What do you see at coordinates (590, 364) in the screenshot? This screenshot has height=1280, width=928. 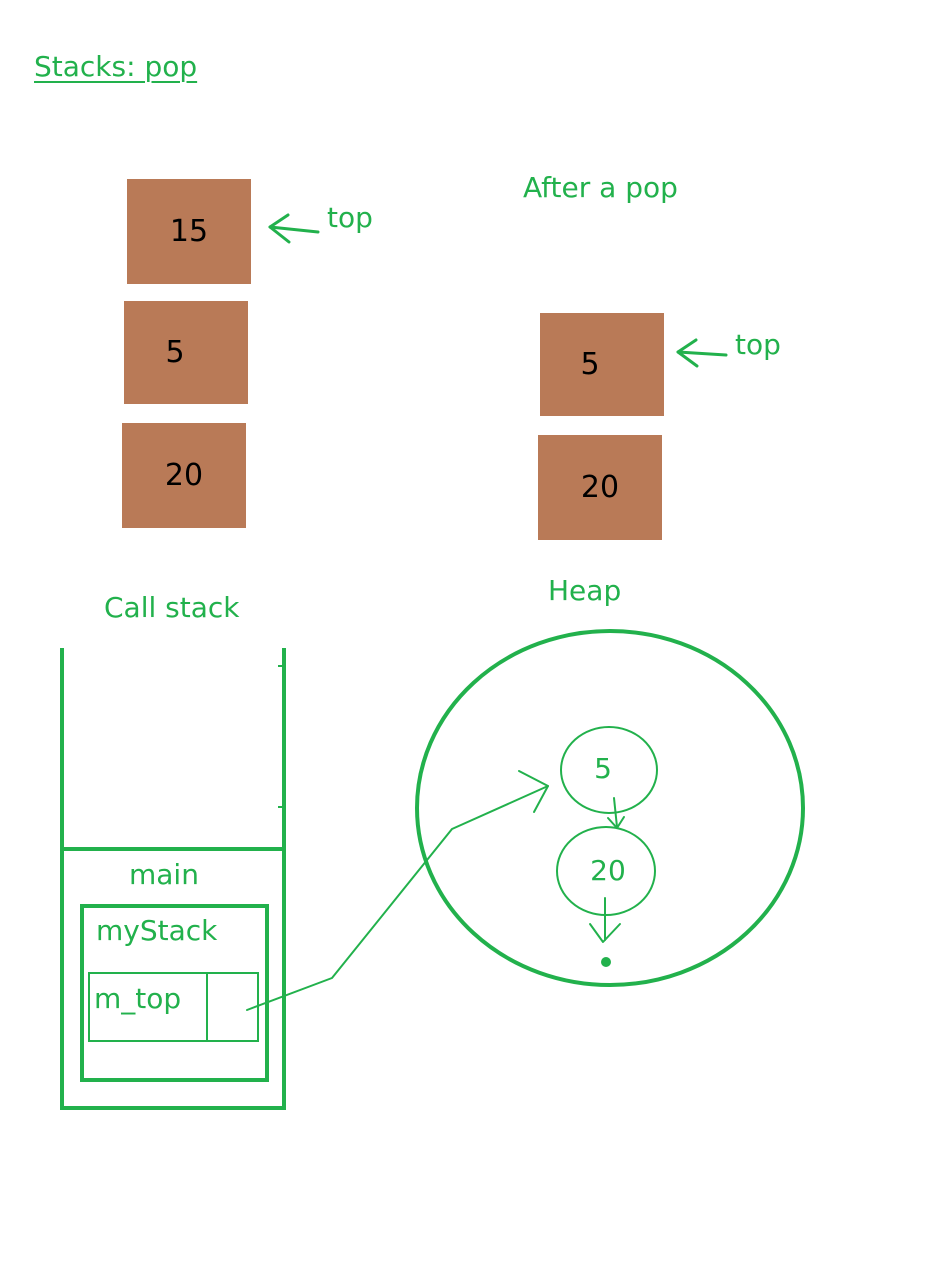 I see `after-box-value: 5` at bounding box center [590, 364].